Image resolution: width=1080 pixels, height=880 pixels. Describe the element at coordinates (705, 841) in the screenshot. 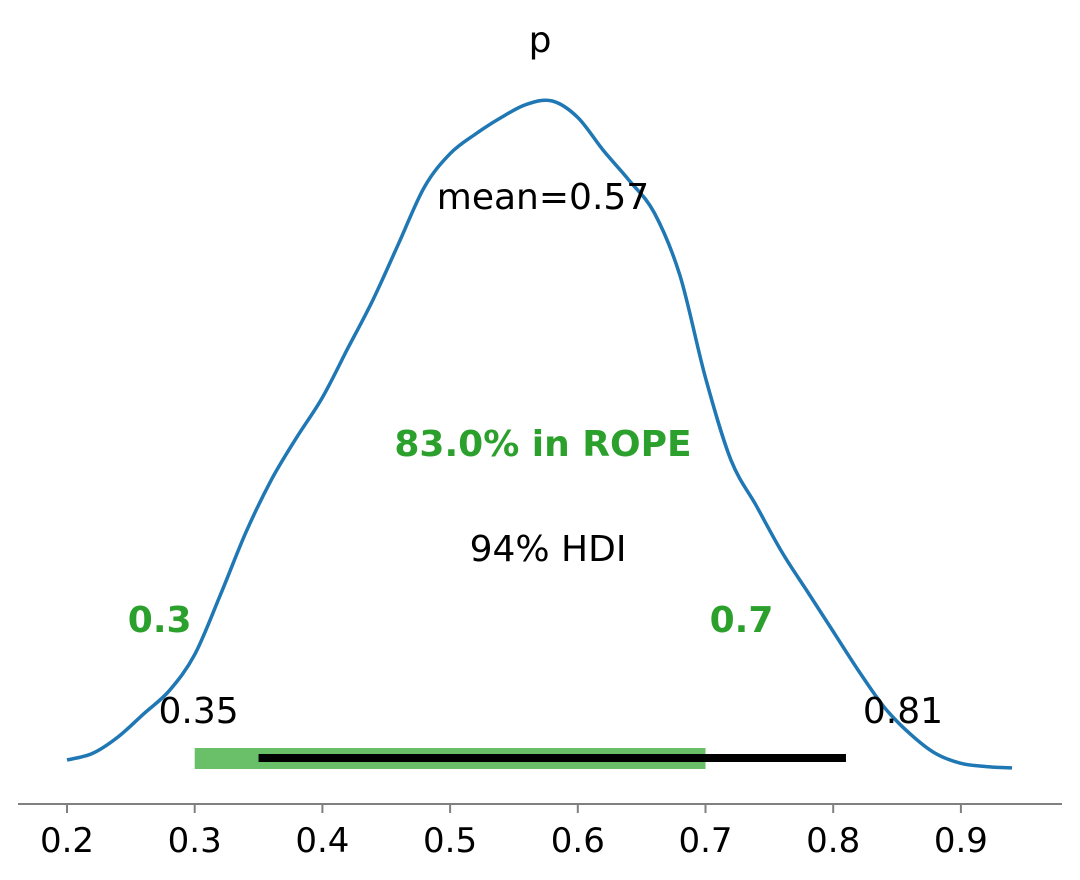

I see `x-tick-label: 0.7` at that location.